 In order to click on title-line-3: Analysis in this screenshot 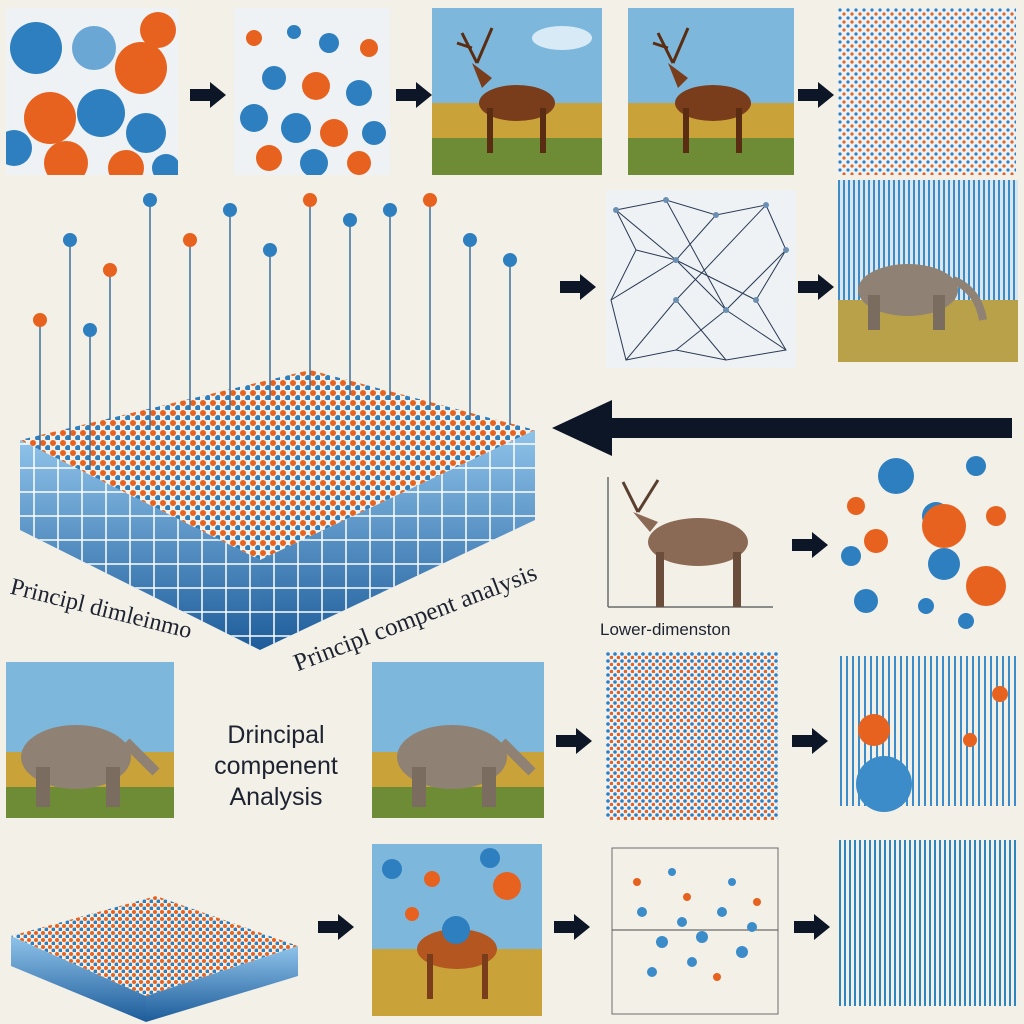, I will do `click(276, 797)`.